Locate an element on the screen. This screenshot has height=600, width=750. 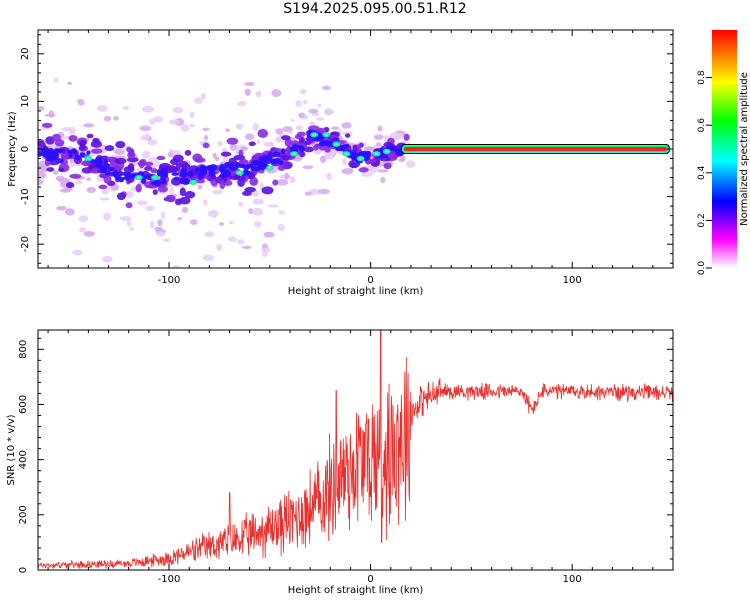
x-tick-label: -100 is located at coordinates (169, 579).